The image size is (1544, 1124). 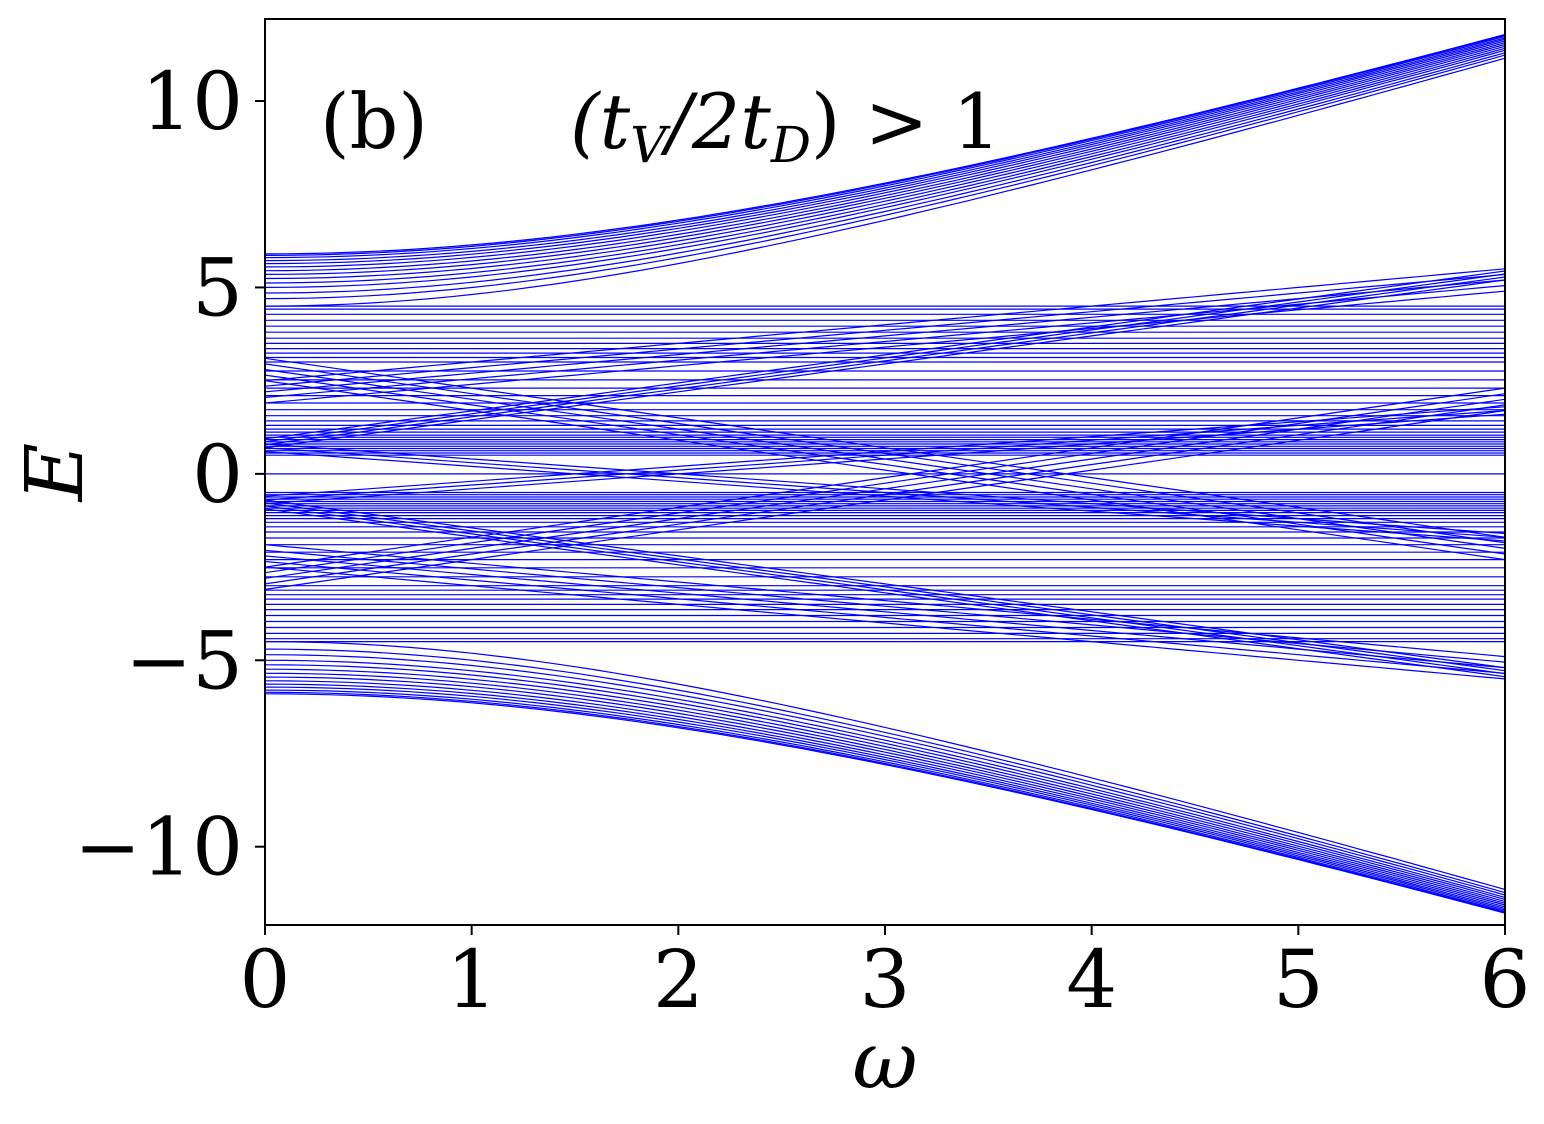 What do you see at coordinates (217, 287) in the screenshot?
I see `y-tick-label: 5` at bounding box center [217, 287].